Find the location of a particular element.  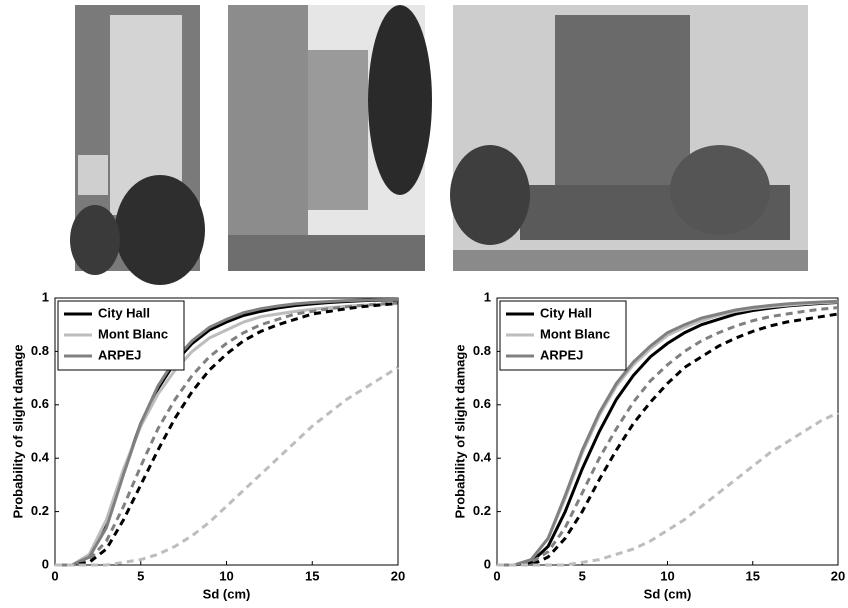

photo-tower is located at coordinates (137, 145).